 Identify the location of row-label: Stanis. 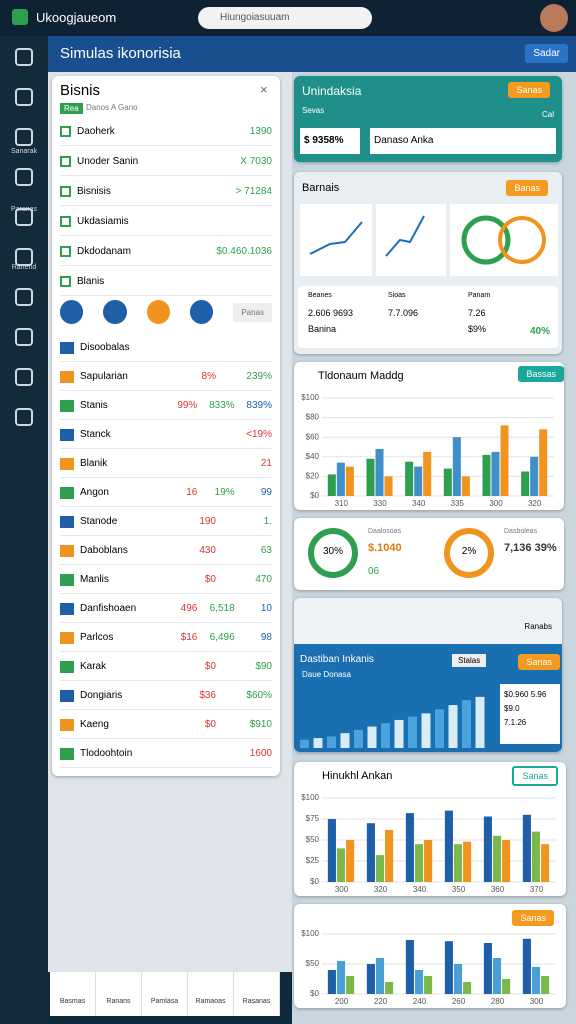
(94, 405).